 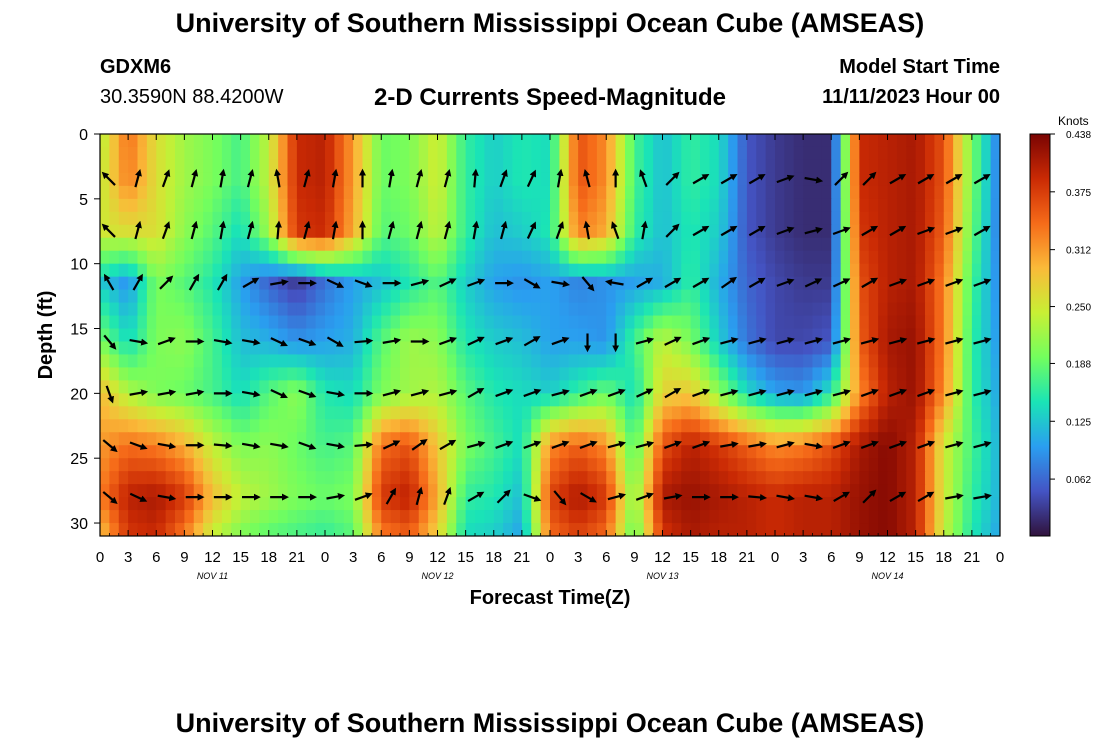 I want to click on x-tick-label: 12, so click(x=887, y=557).